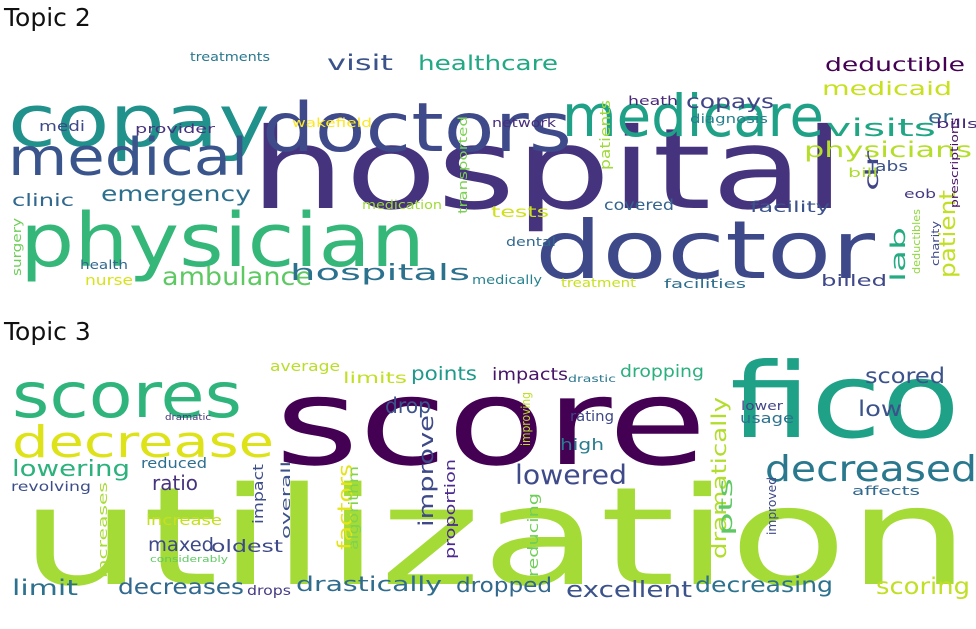  I want to click on word-maxed: maxed, so click(181, 545).